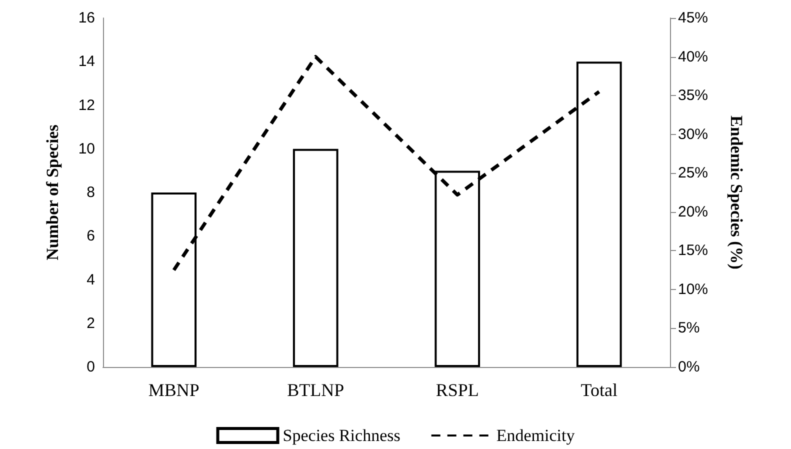 Image resolution: width=791 pixels, height=449 pixels. What do you see at coordinates (86, 105) in the screenshot?
I see `y-tick-label: 12` at bounding box center [86, 105].